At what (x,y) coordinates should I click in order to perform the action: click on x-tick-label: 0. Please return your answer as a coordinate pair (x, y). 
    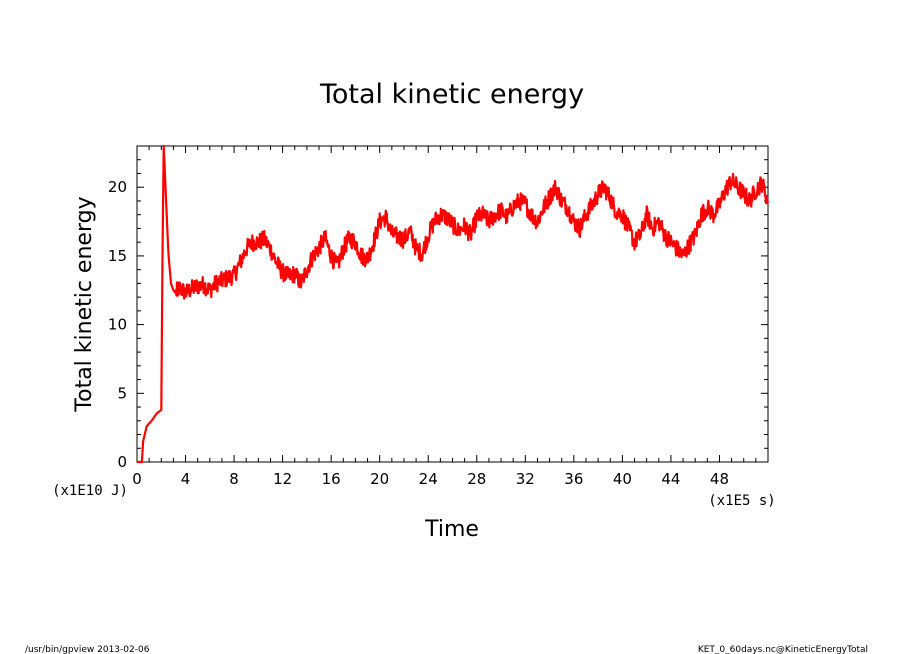
    Looking at the image, I should click on (137, 479).